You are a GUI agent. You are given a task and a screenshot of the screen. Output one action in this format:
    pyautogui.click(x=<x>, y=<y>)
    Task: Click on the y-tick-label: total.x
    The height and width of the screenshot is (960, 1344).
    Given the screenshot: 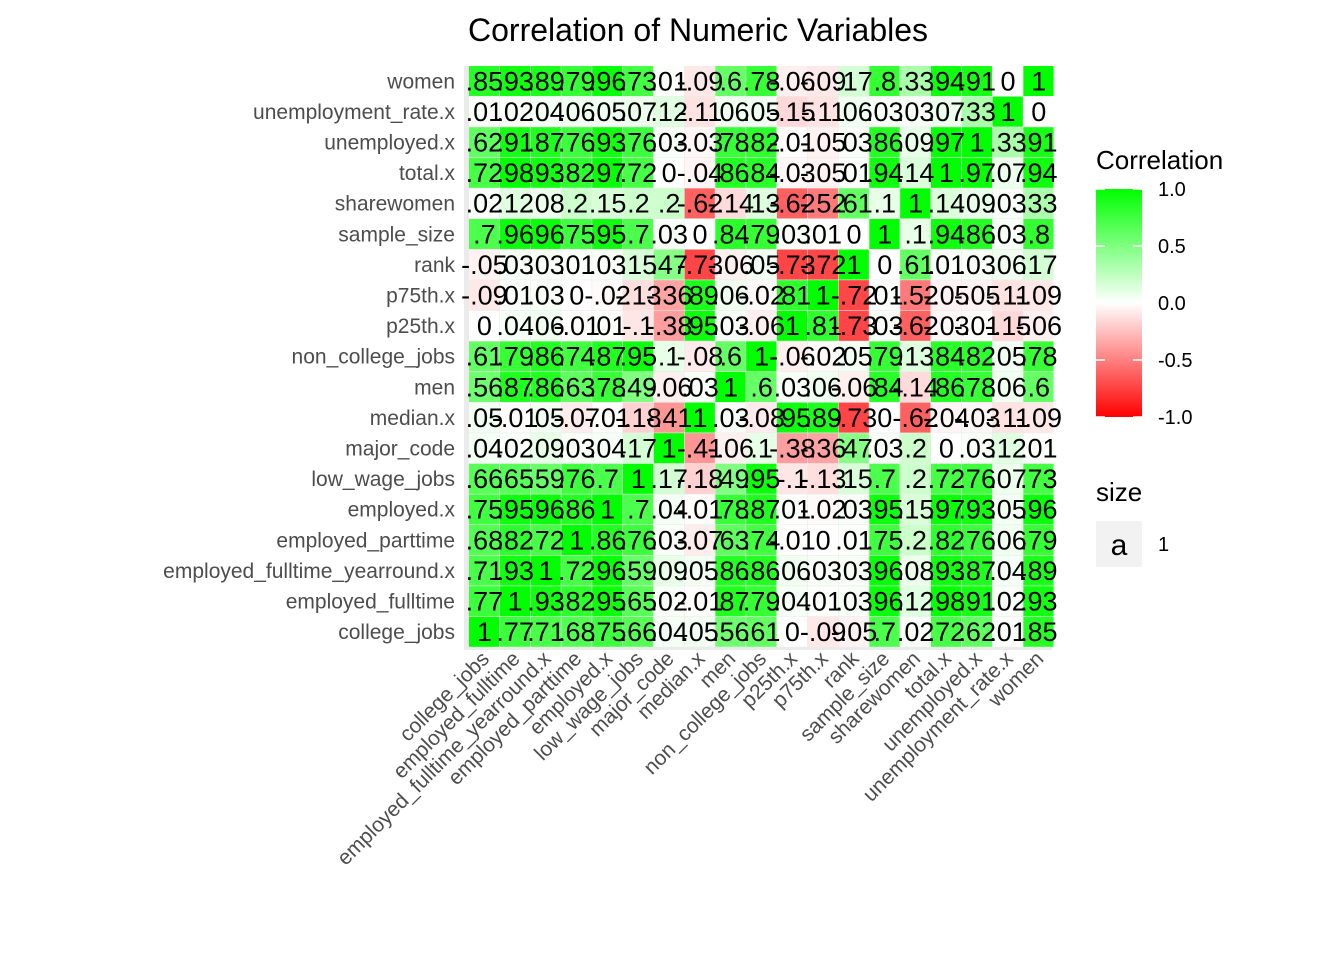 What is the action you would take?
    pyautogui.click(x=427, y=173)
    